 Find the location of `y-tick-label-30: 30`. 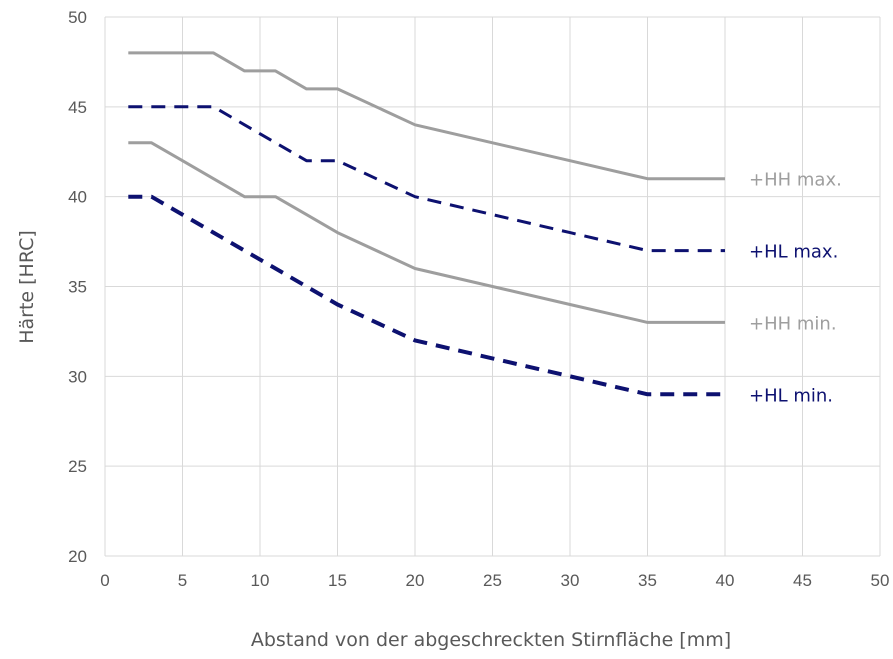

y-tick-label-30: 30 is located at coordinates (77, 376).